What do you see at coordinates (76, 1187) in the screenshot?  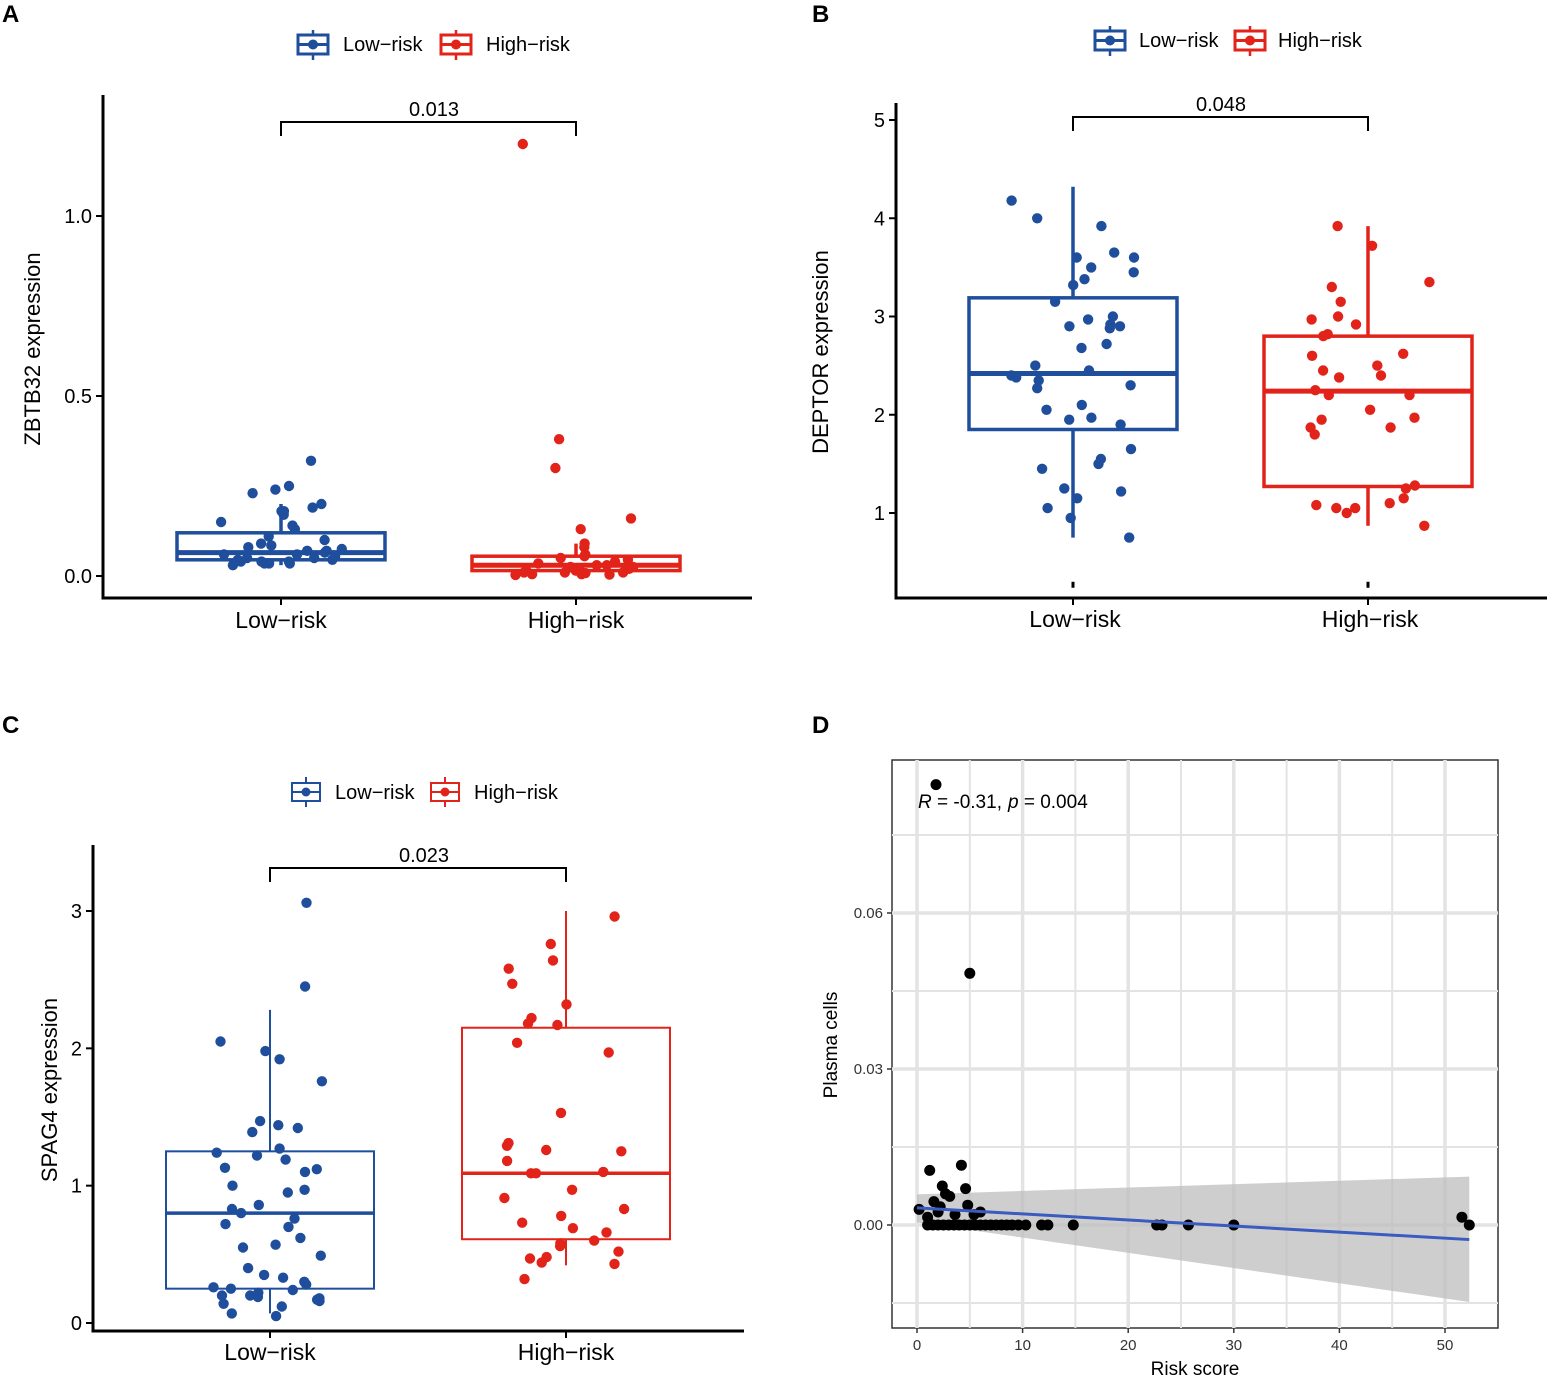 I see `y-tick-label: 1` at bounding box center [76, 1187].